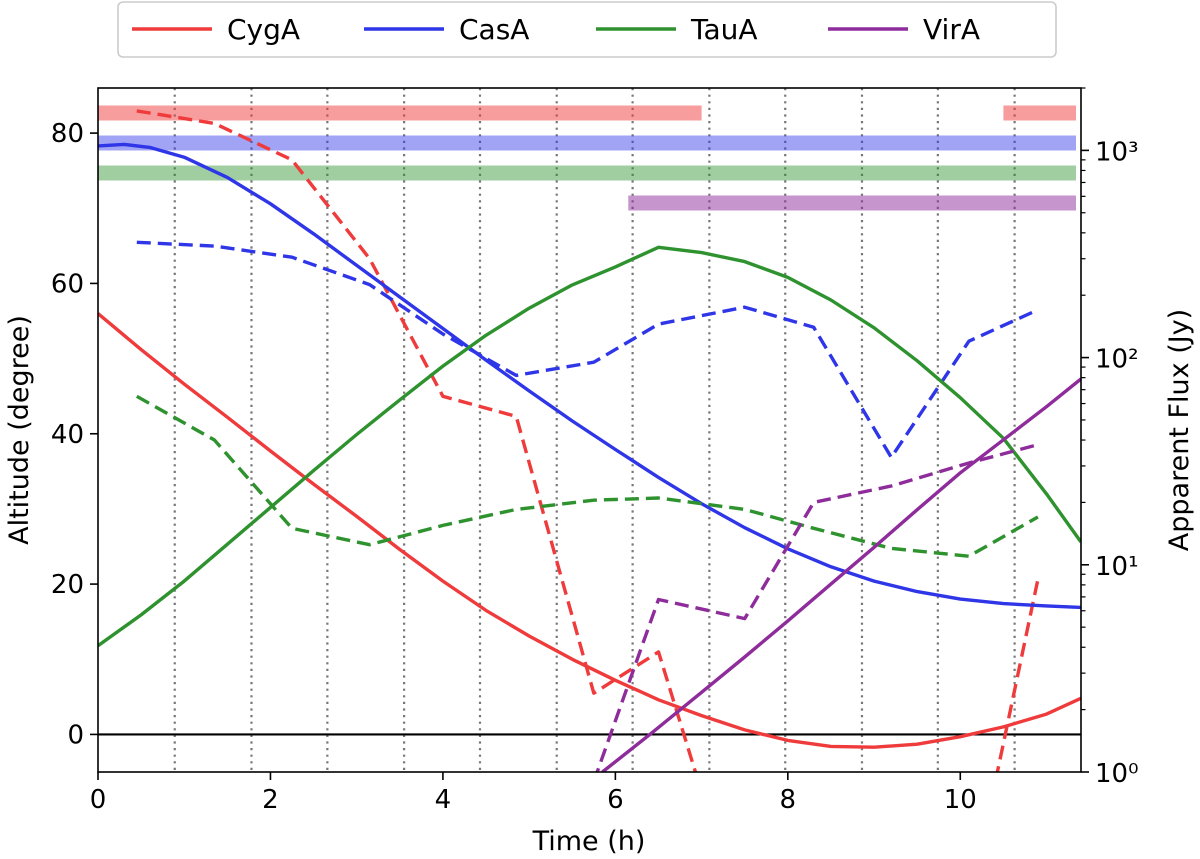  What do you see at coordinates (960, 800) in the screenshot?
I see `x-tick-label-5: 10` at bounding box center [960, 800].